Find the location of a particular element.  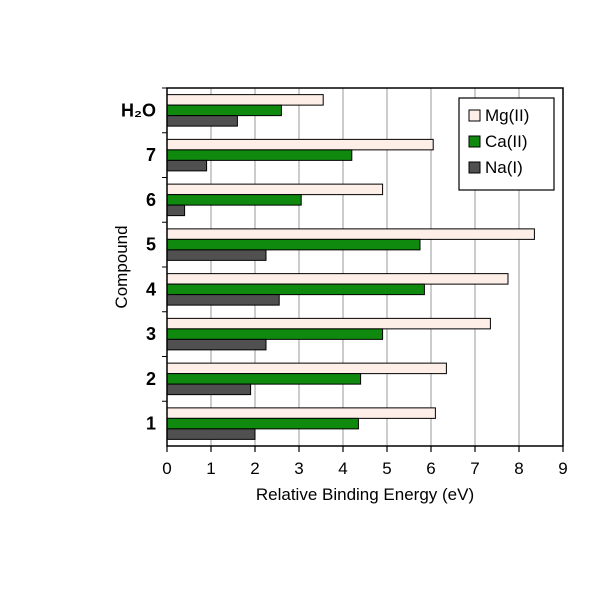

x-tick-label: 2 is located at coordinates (254, 468).